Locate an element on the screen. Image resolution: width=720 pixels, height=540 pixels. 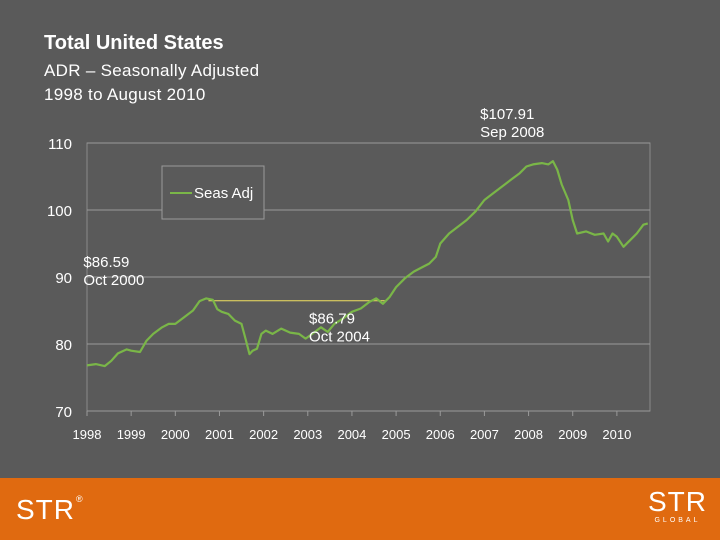
y-tick-label: 70 is located at coordinates (63, 412).